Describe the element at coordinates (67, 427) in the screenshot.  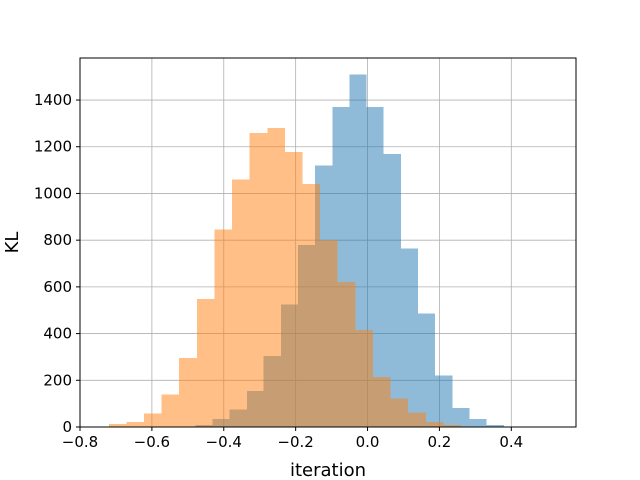
I see `y-tick-label: 0` at that location.